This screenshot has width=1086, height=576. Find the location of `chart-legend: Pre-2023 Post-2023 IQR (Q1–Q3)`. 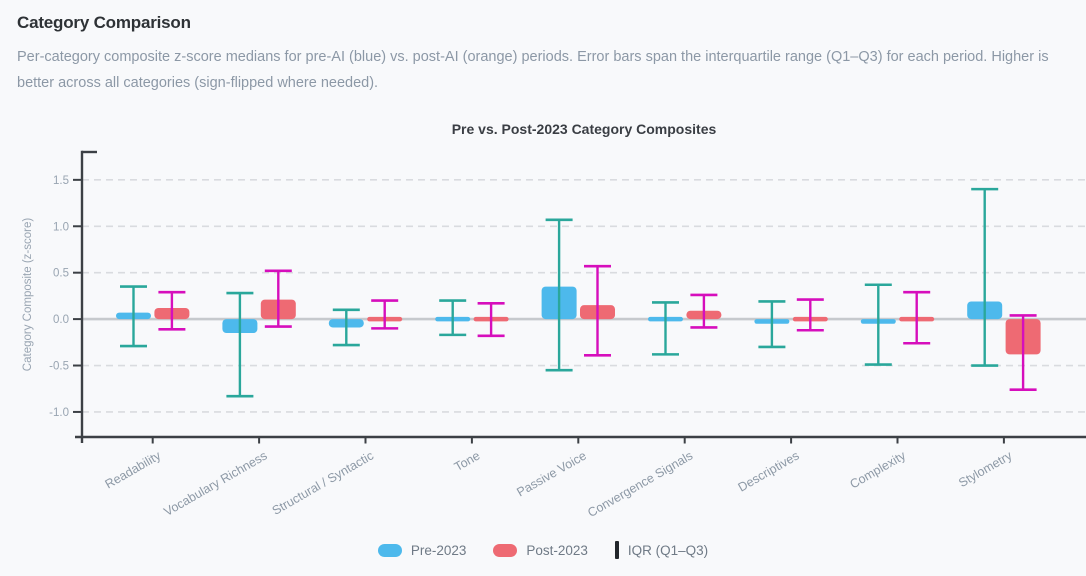

chart-legend: Pre-2023 Post-2023 IQR (Q1–Q3) is located at coordinates (543, 550).